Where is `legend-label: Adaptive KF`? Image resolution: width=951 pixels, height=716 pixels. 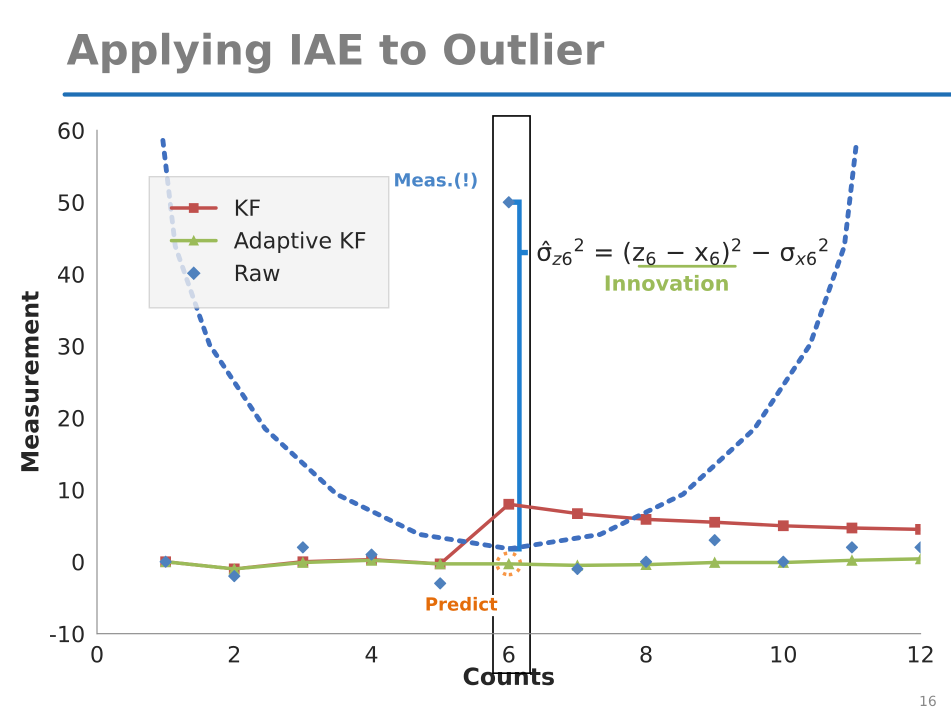
legend-label: Adaptive KF is located at coordinates (300, 243).